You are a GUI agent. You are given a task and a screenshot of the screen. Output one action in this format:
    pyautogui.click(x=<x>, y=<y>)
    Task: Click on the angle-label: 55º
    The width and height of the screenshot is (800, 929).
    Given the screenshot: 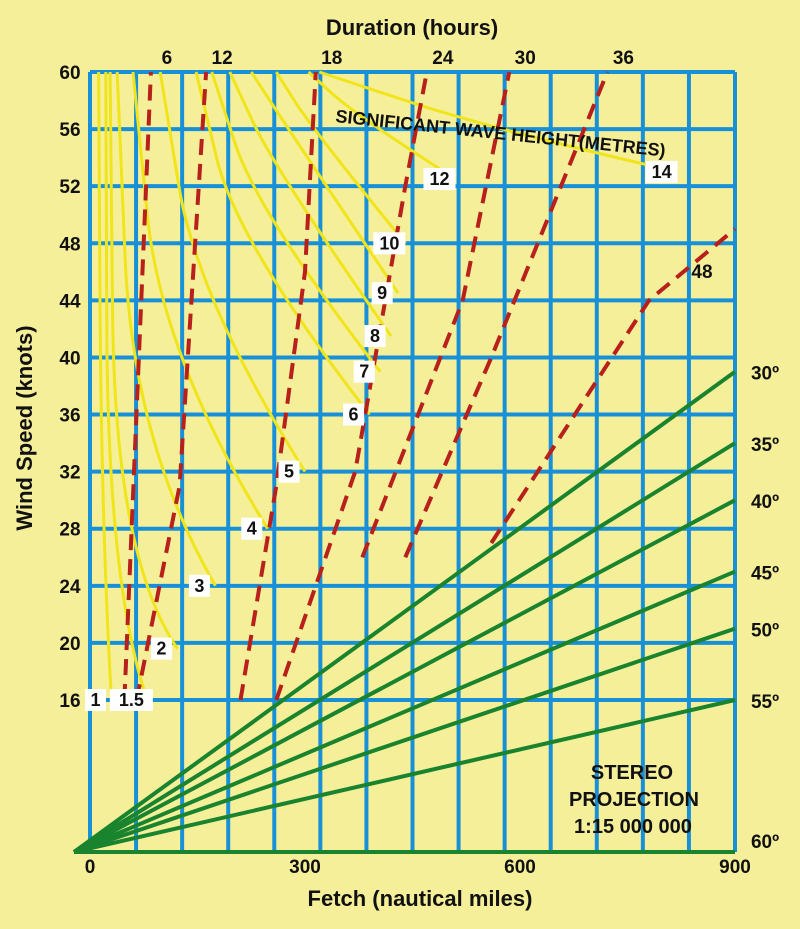 What is the action you would take?
    pyautogui.click(x=765, y=702)
    